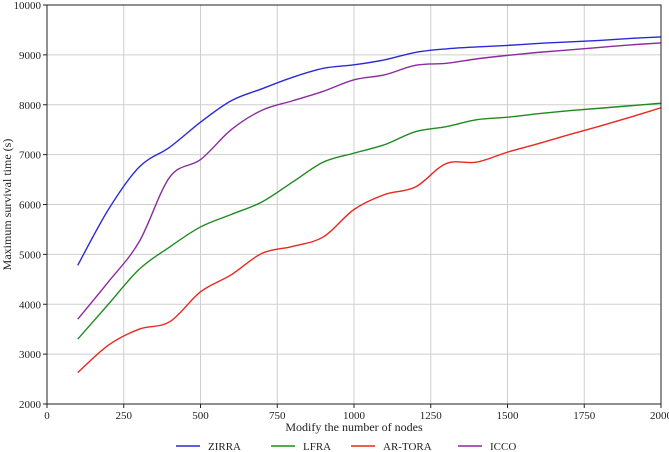 The image size is (669, 452). Describe the element at coordinates (124, 416) in the screenshot. I see `x-tick-label: 250` at that location.